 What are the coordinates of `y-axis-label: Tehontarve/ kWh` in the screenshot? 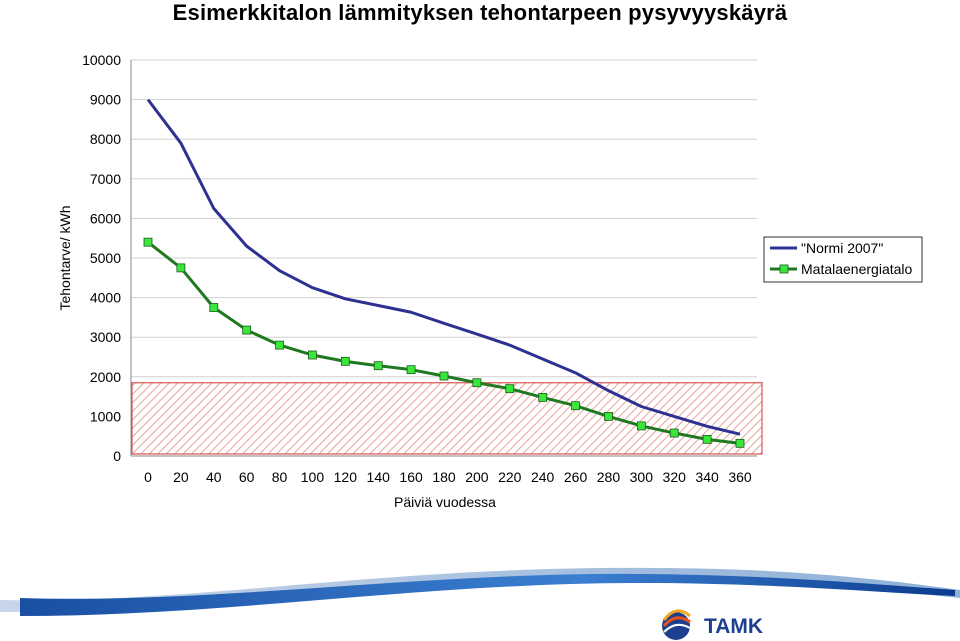 It's located at (65, 257).